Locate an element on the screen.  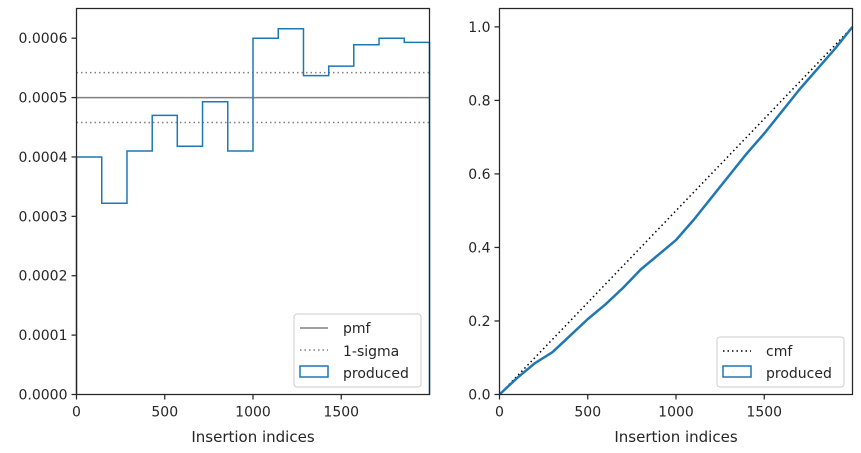
right-x-tick-label: 0 is located at coordinates (499, 413).